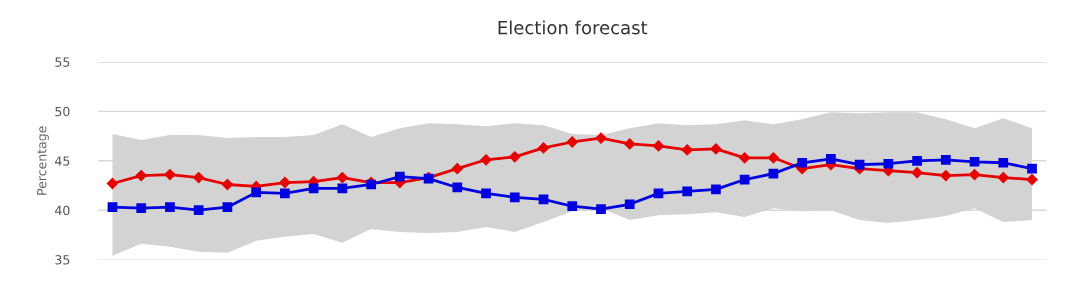 The width and height of the screenshot is (1090, 295). What do you see at coordinates (62, 210) in the screenshot?
I see `y-tick-label: 40` at bounding box center [62, 210].